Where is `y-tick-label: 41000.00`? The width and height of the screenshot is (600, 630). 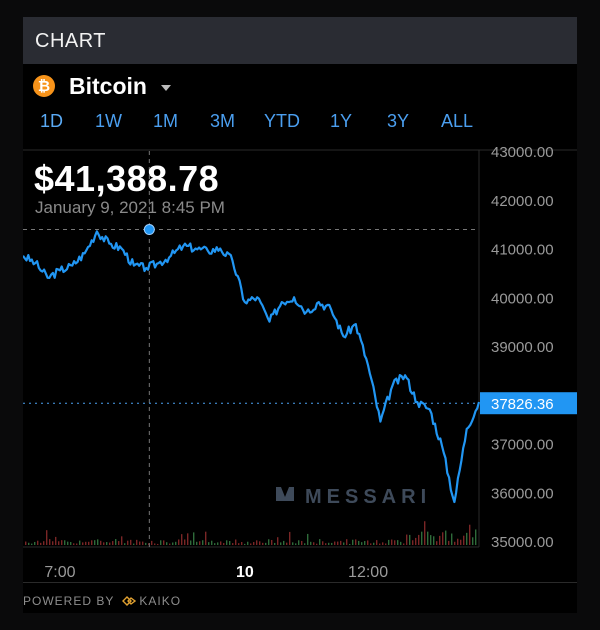 y-tick-label: 41000.00 is located at coordinates (522, 250).